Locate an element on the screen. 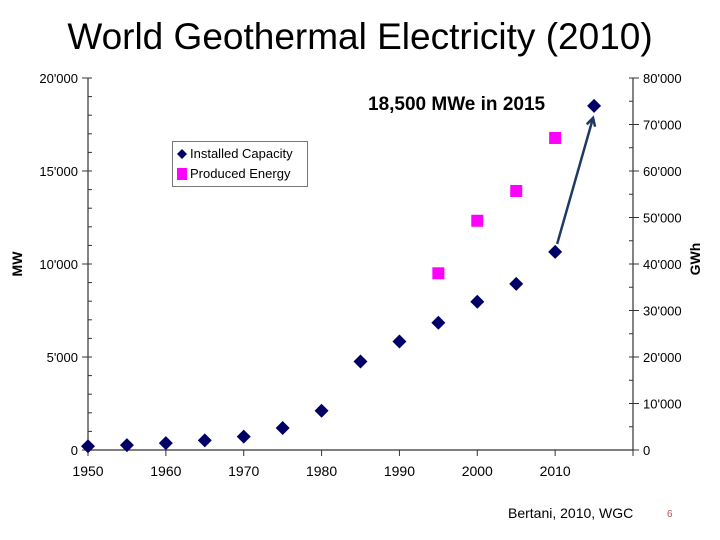  page-number: 6 is located at coordinates (670, 514).